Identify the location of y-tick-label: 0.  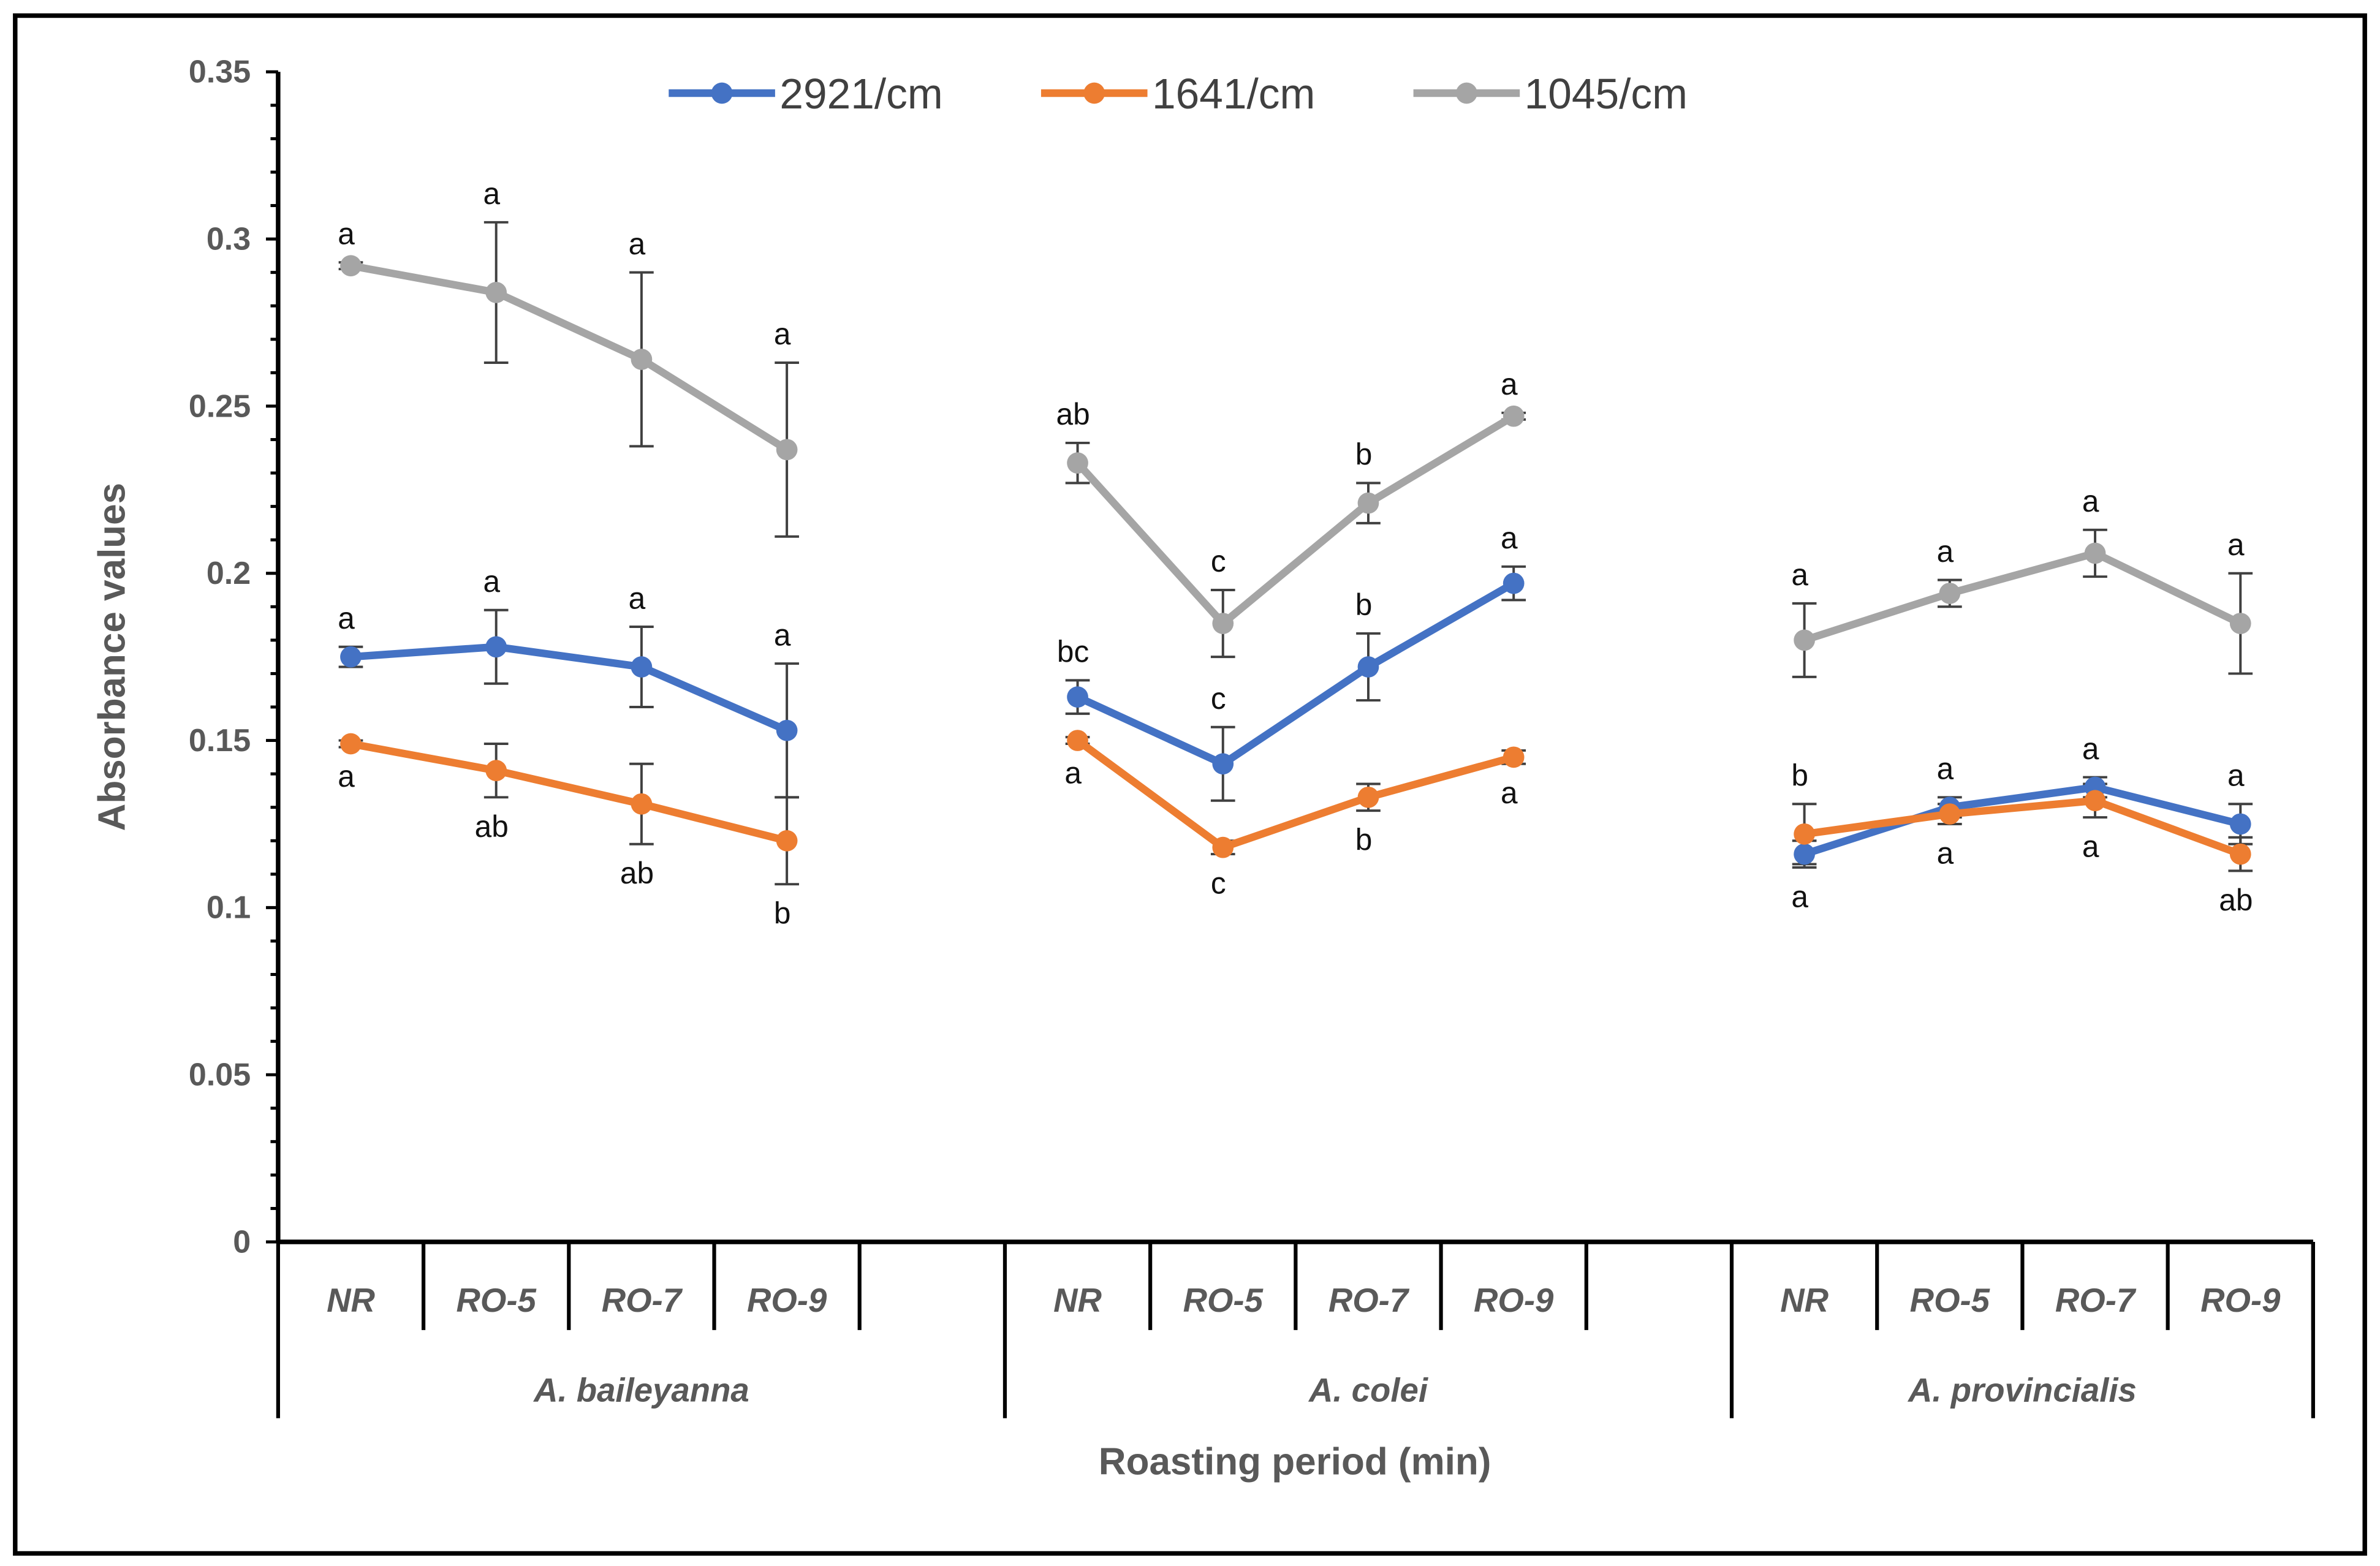
(242, 1242).